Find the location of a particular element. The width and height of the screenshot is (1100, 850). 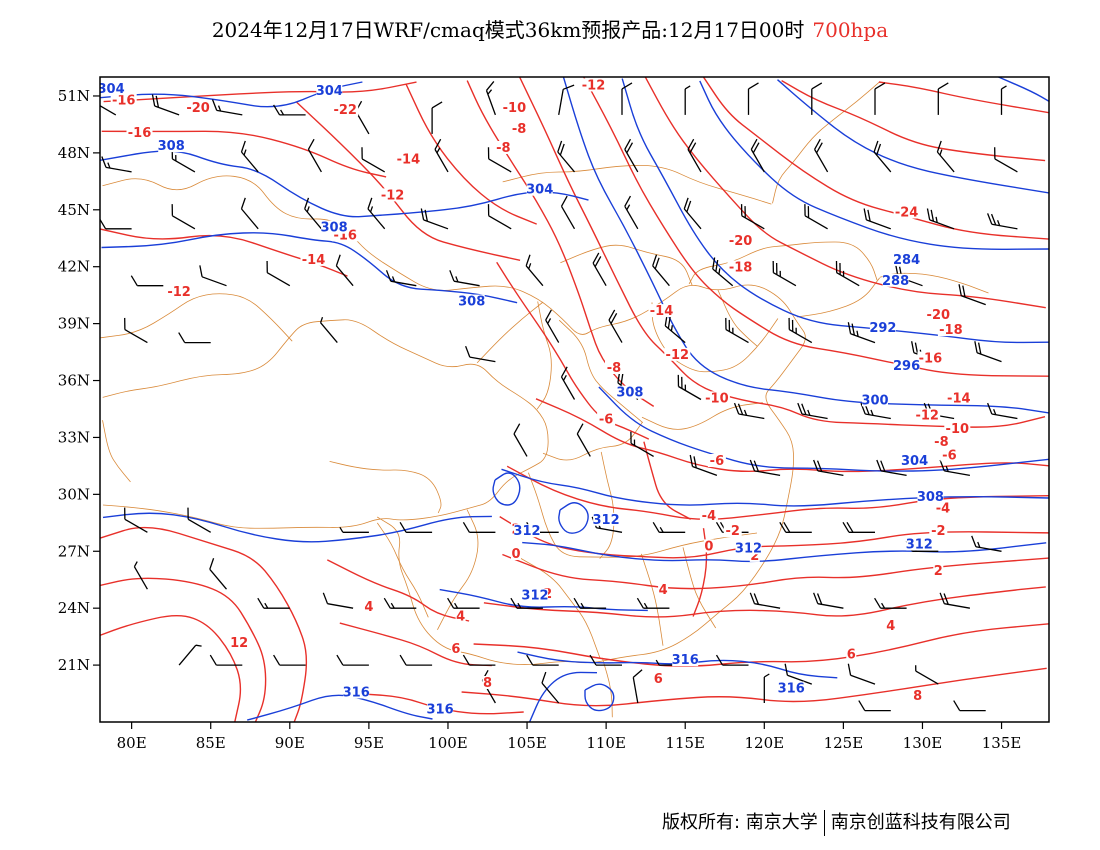

lat-tick-label: 24N is located at coordinates (74, 608).